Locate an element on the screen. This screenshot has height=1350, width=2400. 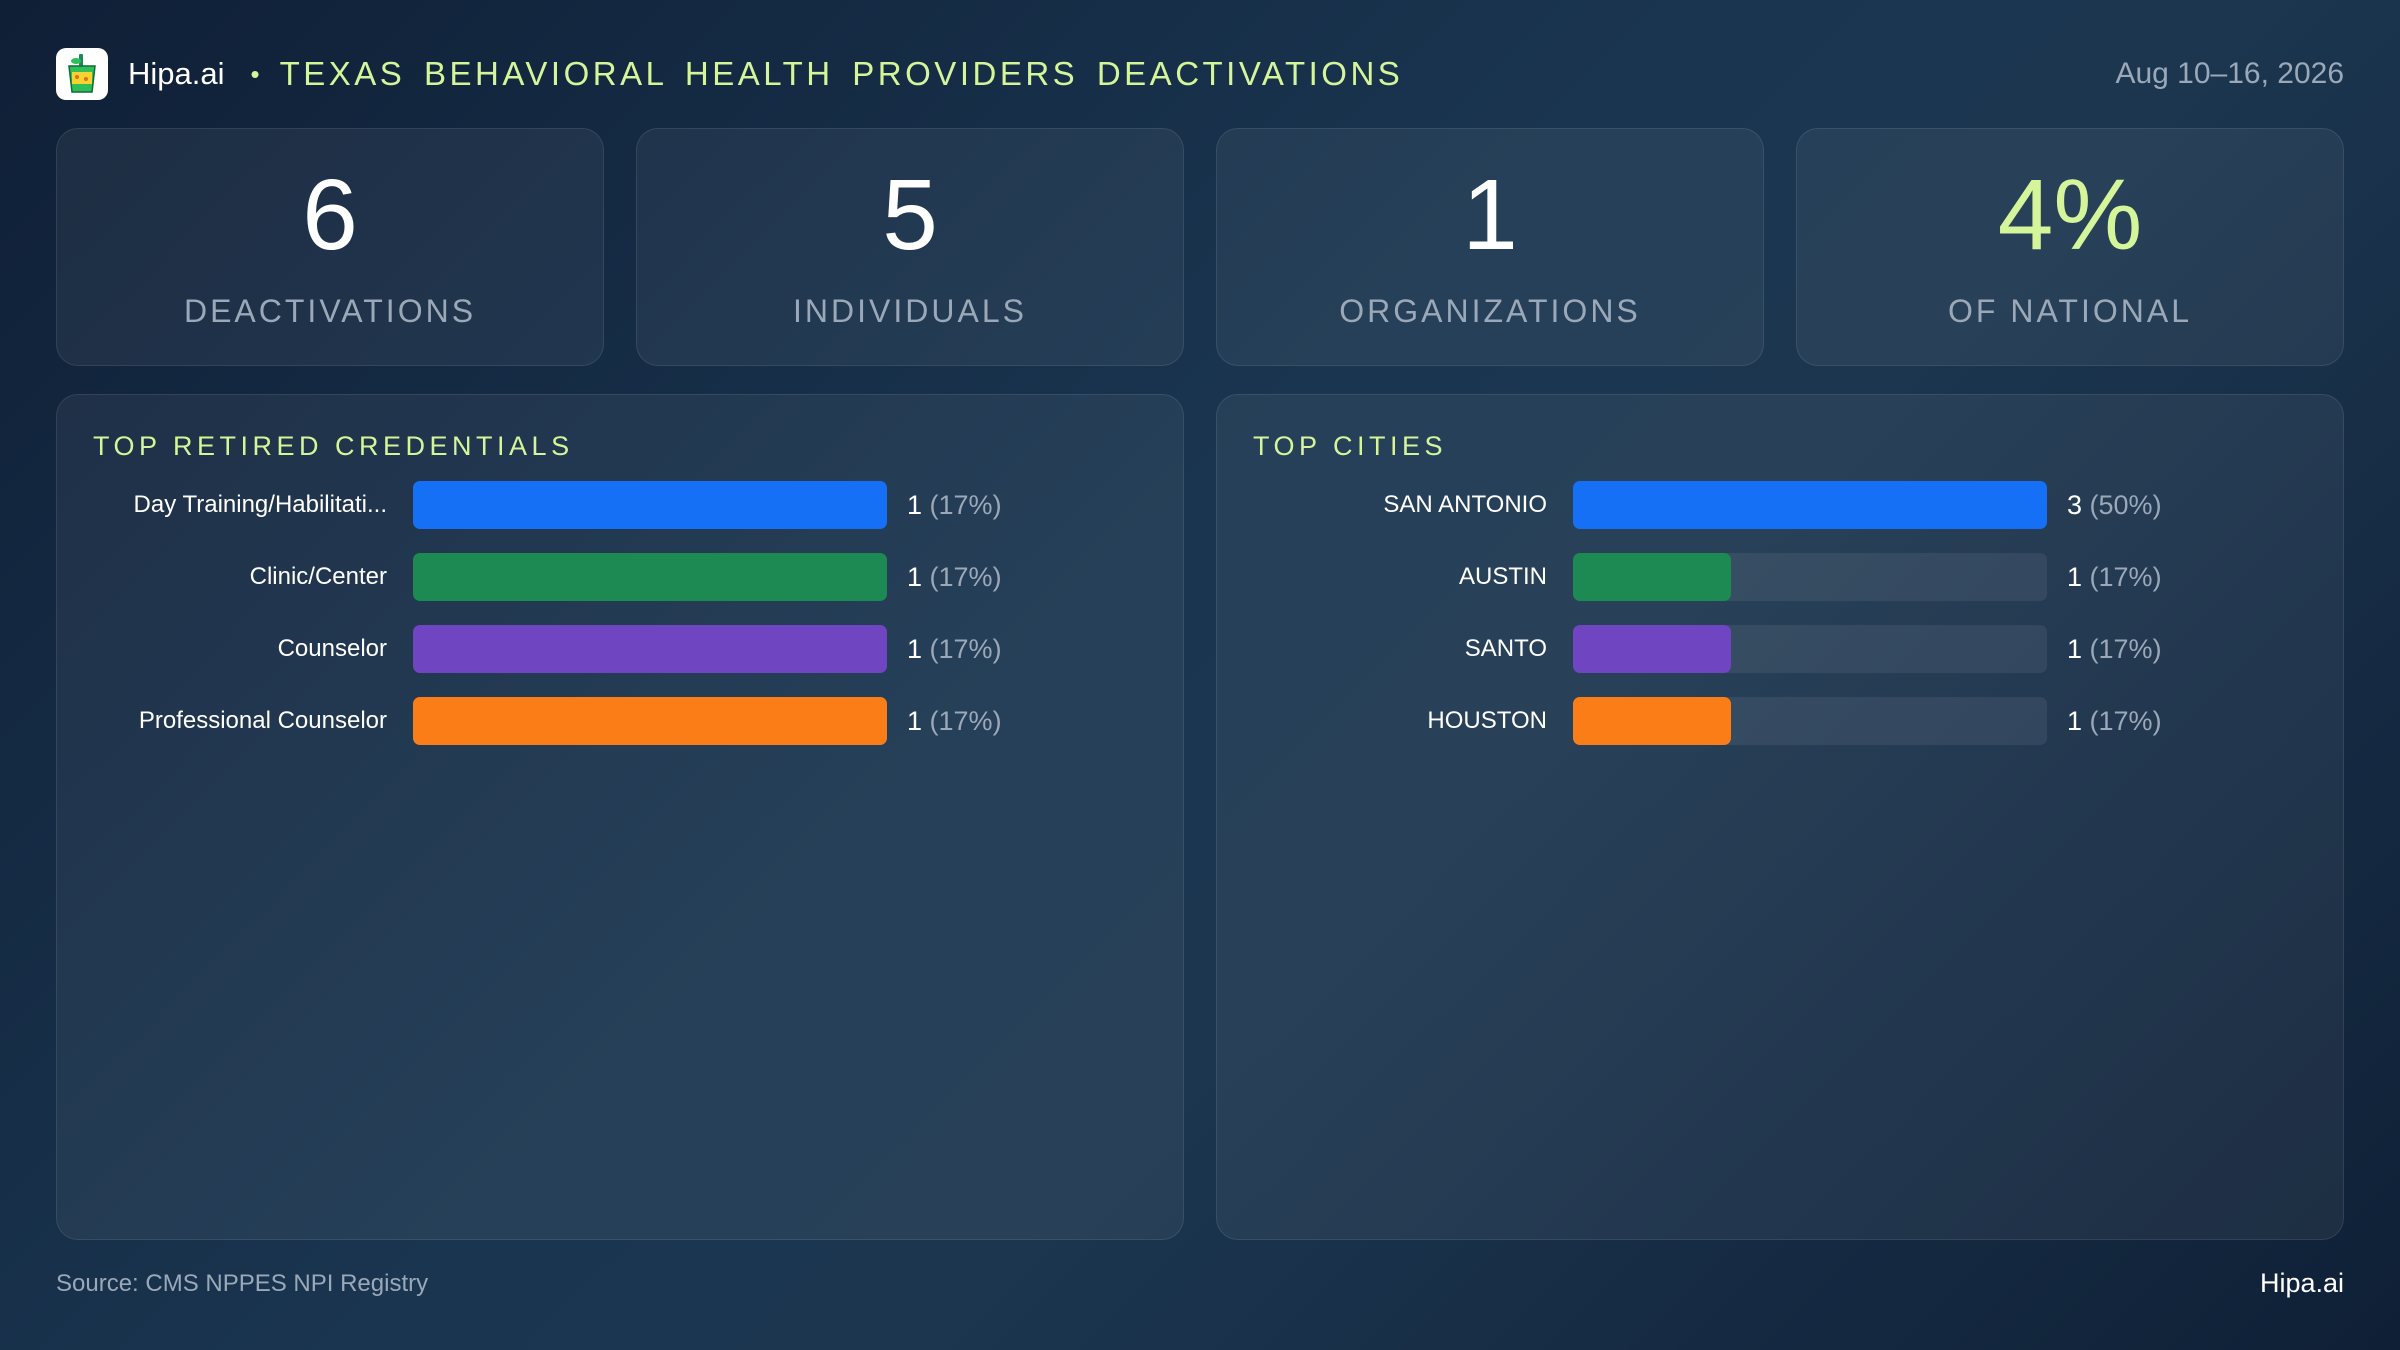
footer-brand: Hipa.ai is located at coordinates (2301, 1283).